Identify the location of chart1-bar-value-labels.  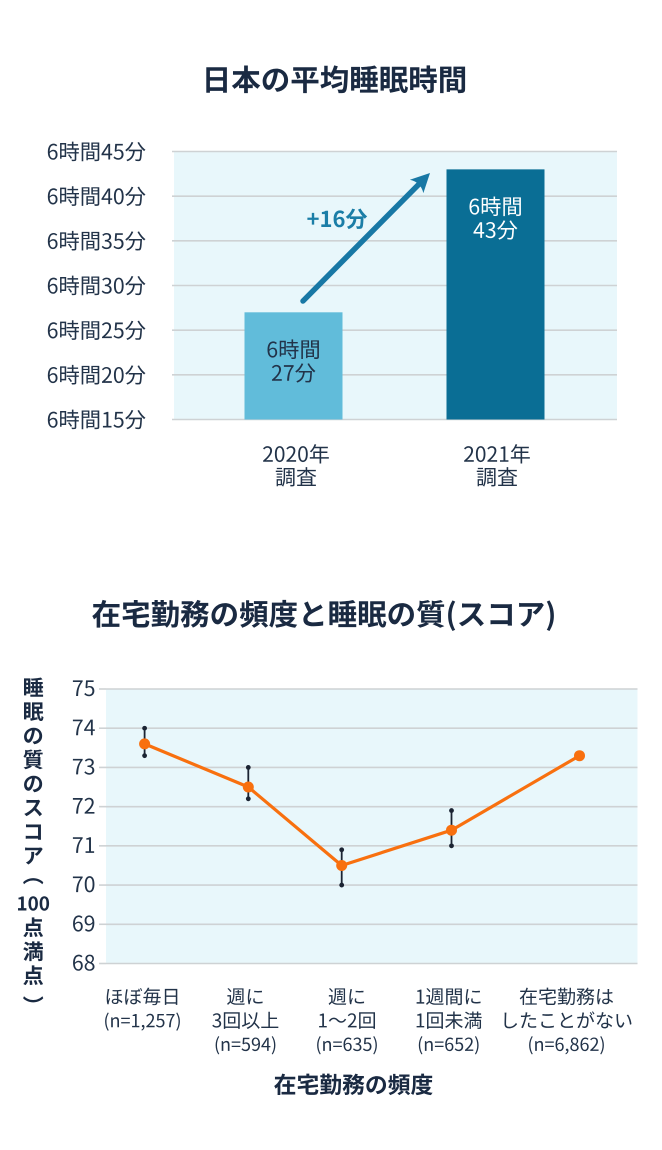
(394, 289).